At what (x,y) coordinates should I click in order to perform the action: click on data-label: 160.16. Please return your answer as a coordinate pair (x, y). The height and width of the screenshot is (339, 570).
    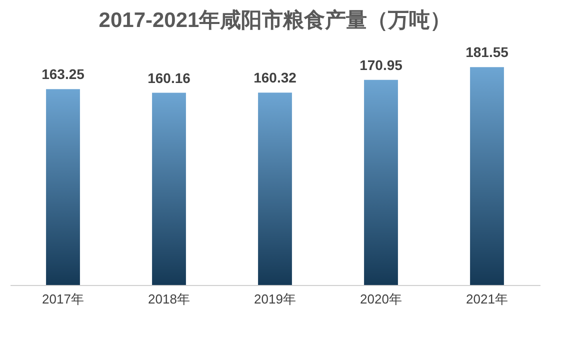
    Looking at the image, I should click on (169, 78).